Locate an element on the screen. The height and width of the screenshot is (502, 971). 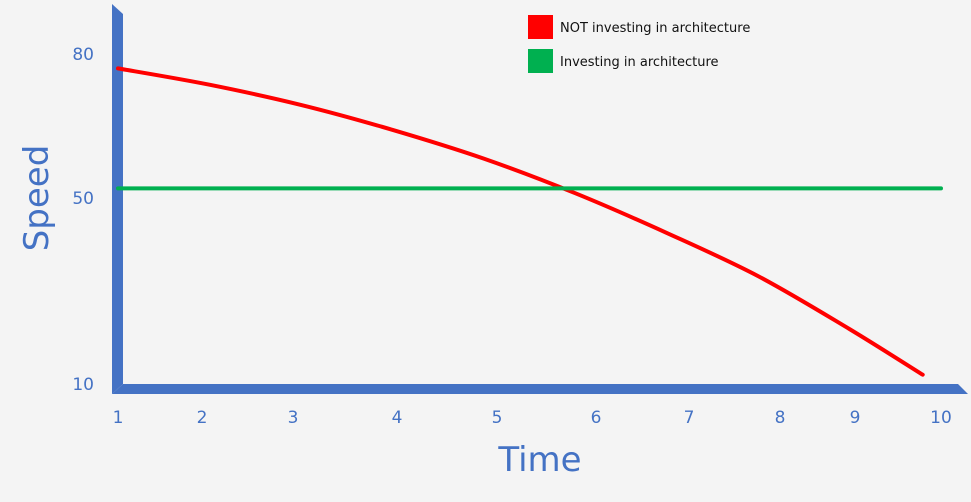
x-tick-label: 1 is located at coordinates (118, 418).